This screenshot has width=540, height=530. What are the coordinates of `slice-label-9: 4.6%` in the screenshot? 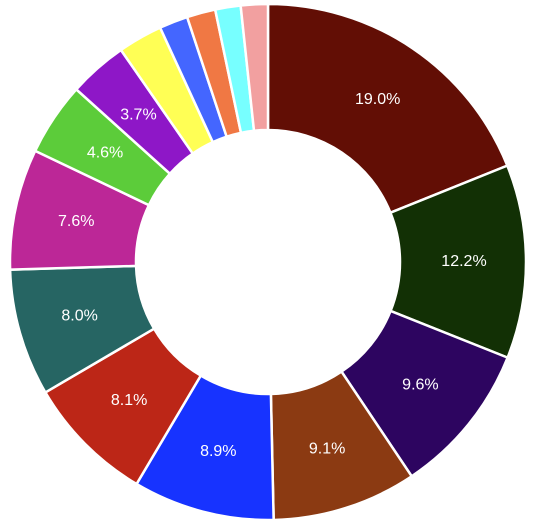 It's located at (105, 153).